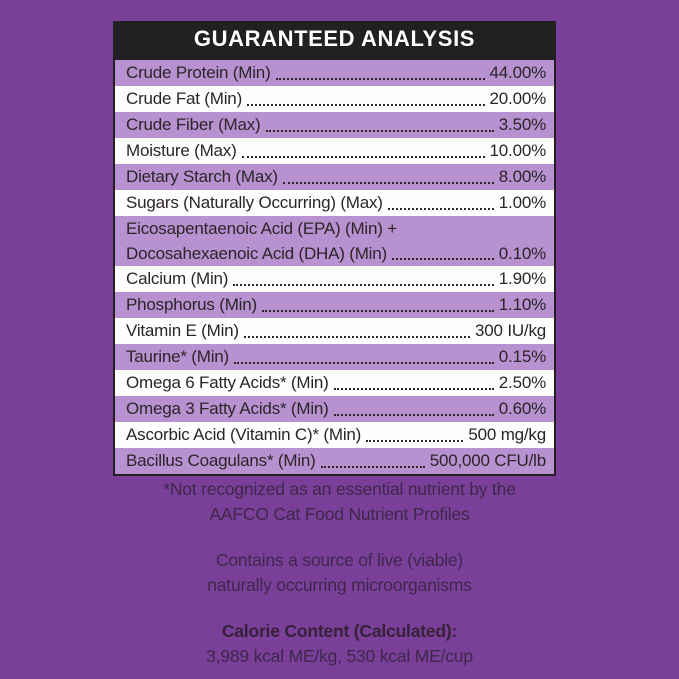 The width and height of the screenshot is (679, 679). Describe the element at coordinates (182, 330) in the screenshot. I see `row-label: Vitamin E (Min)` at that location.